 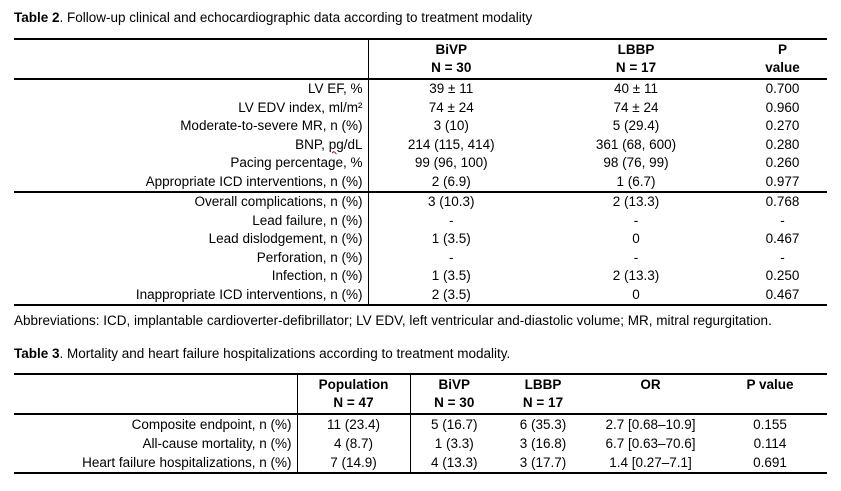 I want to click on cell-lbbp: 5 (29.4), so click(x=636, y=125).